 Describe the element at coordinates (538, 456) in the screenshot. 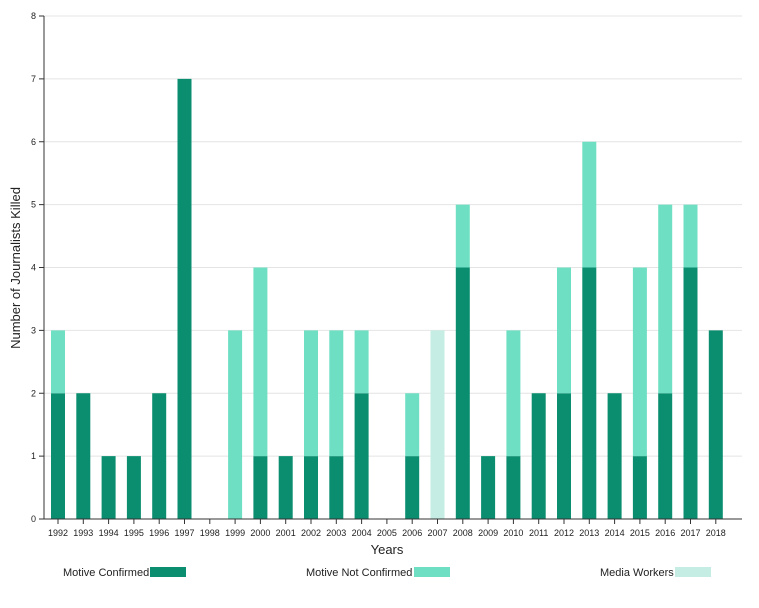

I see `bar-segment-2011-motive-confirmed` at that location.